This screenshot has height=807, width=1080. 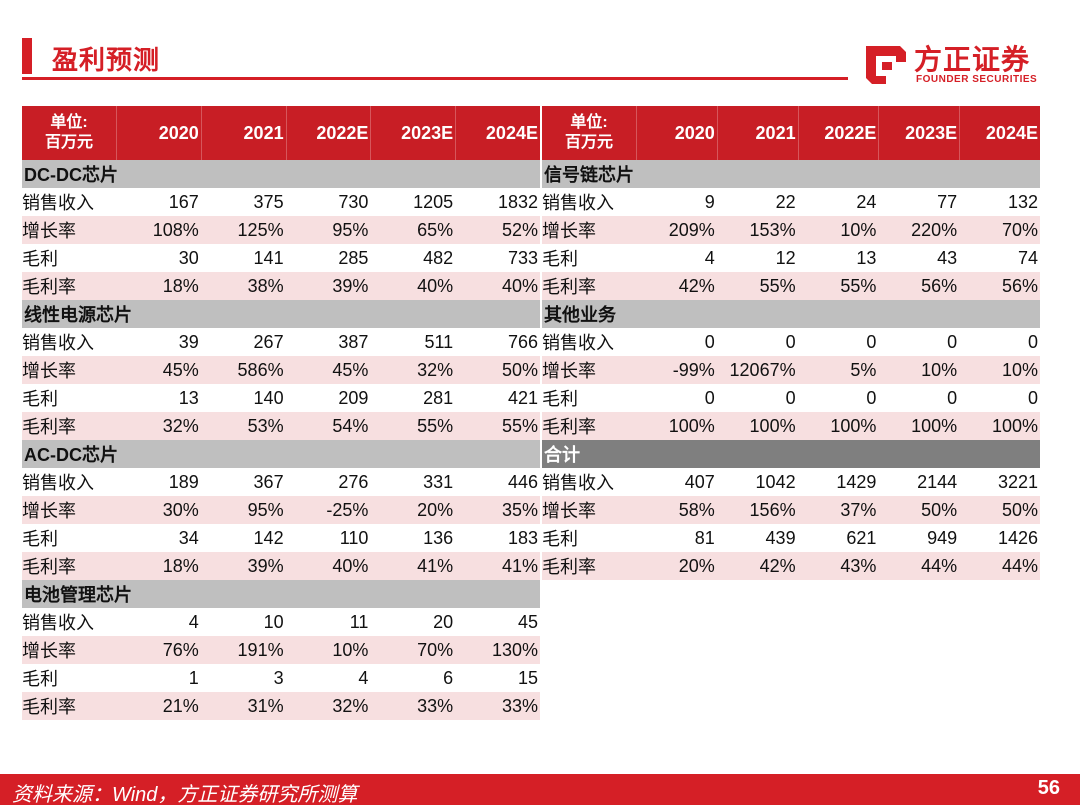 I want to click on company-logo: 方正证券 FOUNDER SECURITIES, so click(x=957, y=63).